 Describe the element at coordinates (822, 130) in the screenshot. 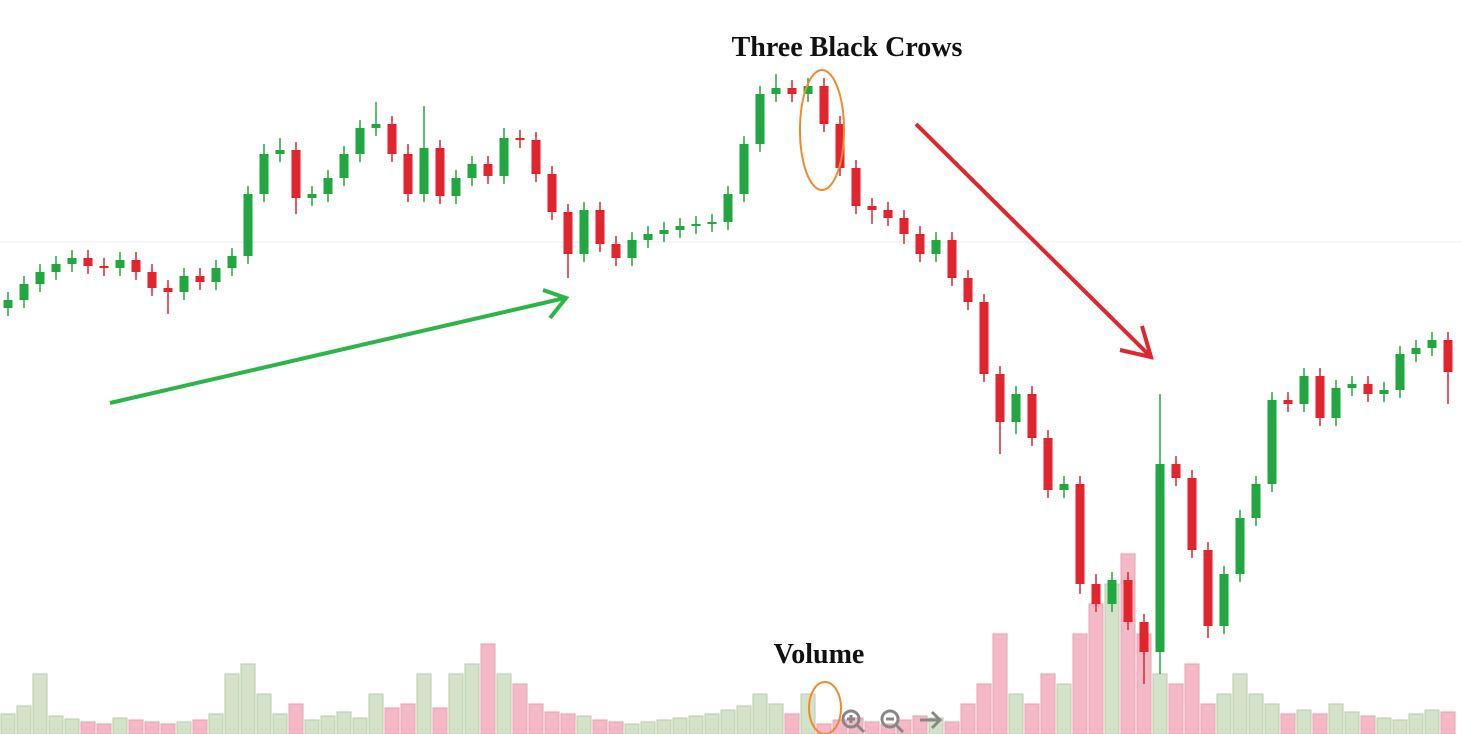

I see `pattern-highlight` at that location.